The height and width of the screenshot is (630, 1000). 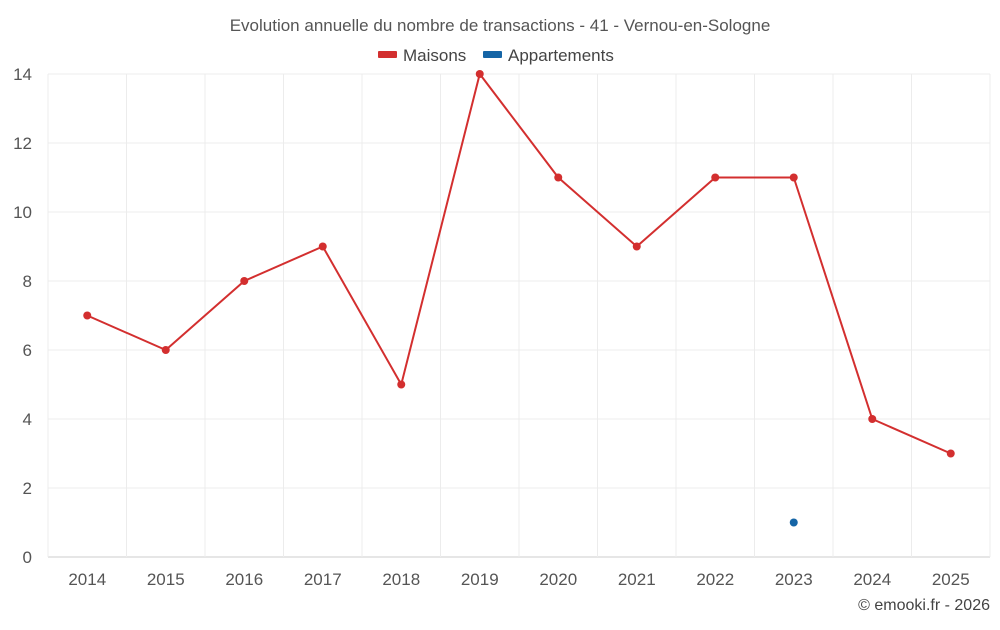 I want to click on credit-text: © emooki.fr - 2026, so click(x=924, y=605).